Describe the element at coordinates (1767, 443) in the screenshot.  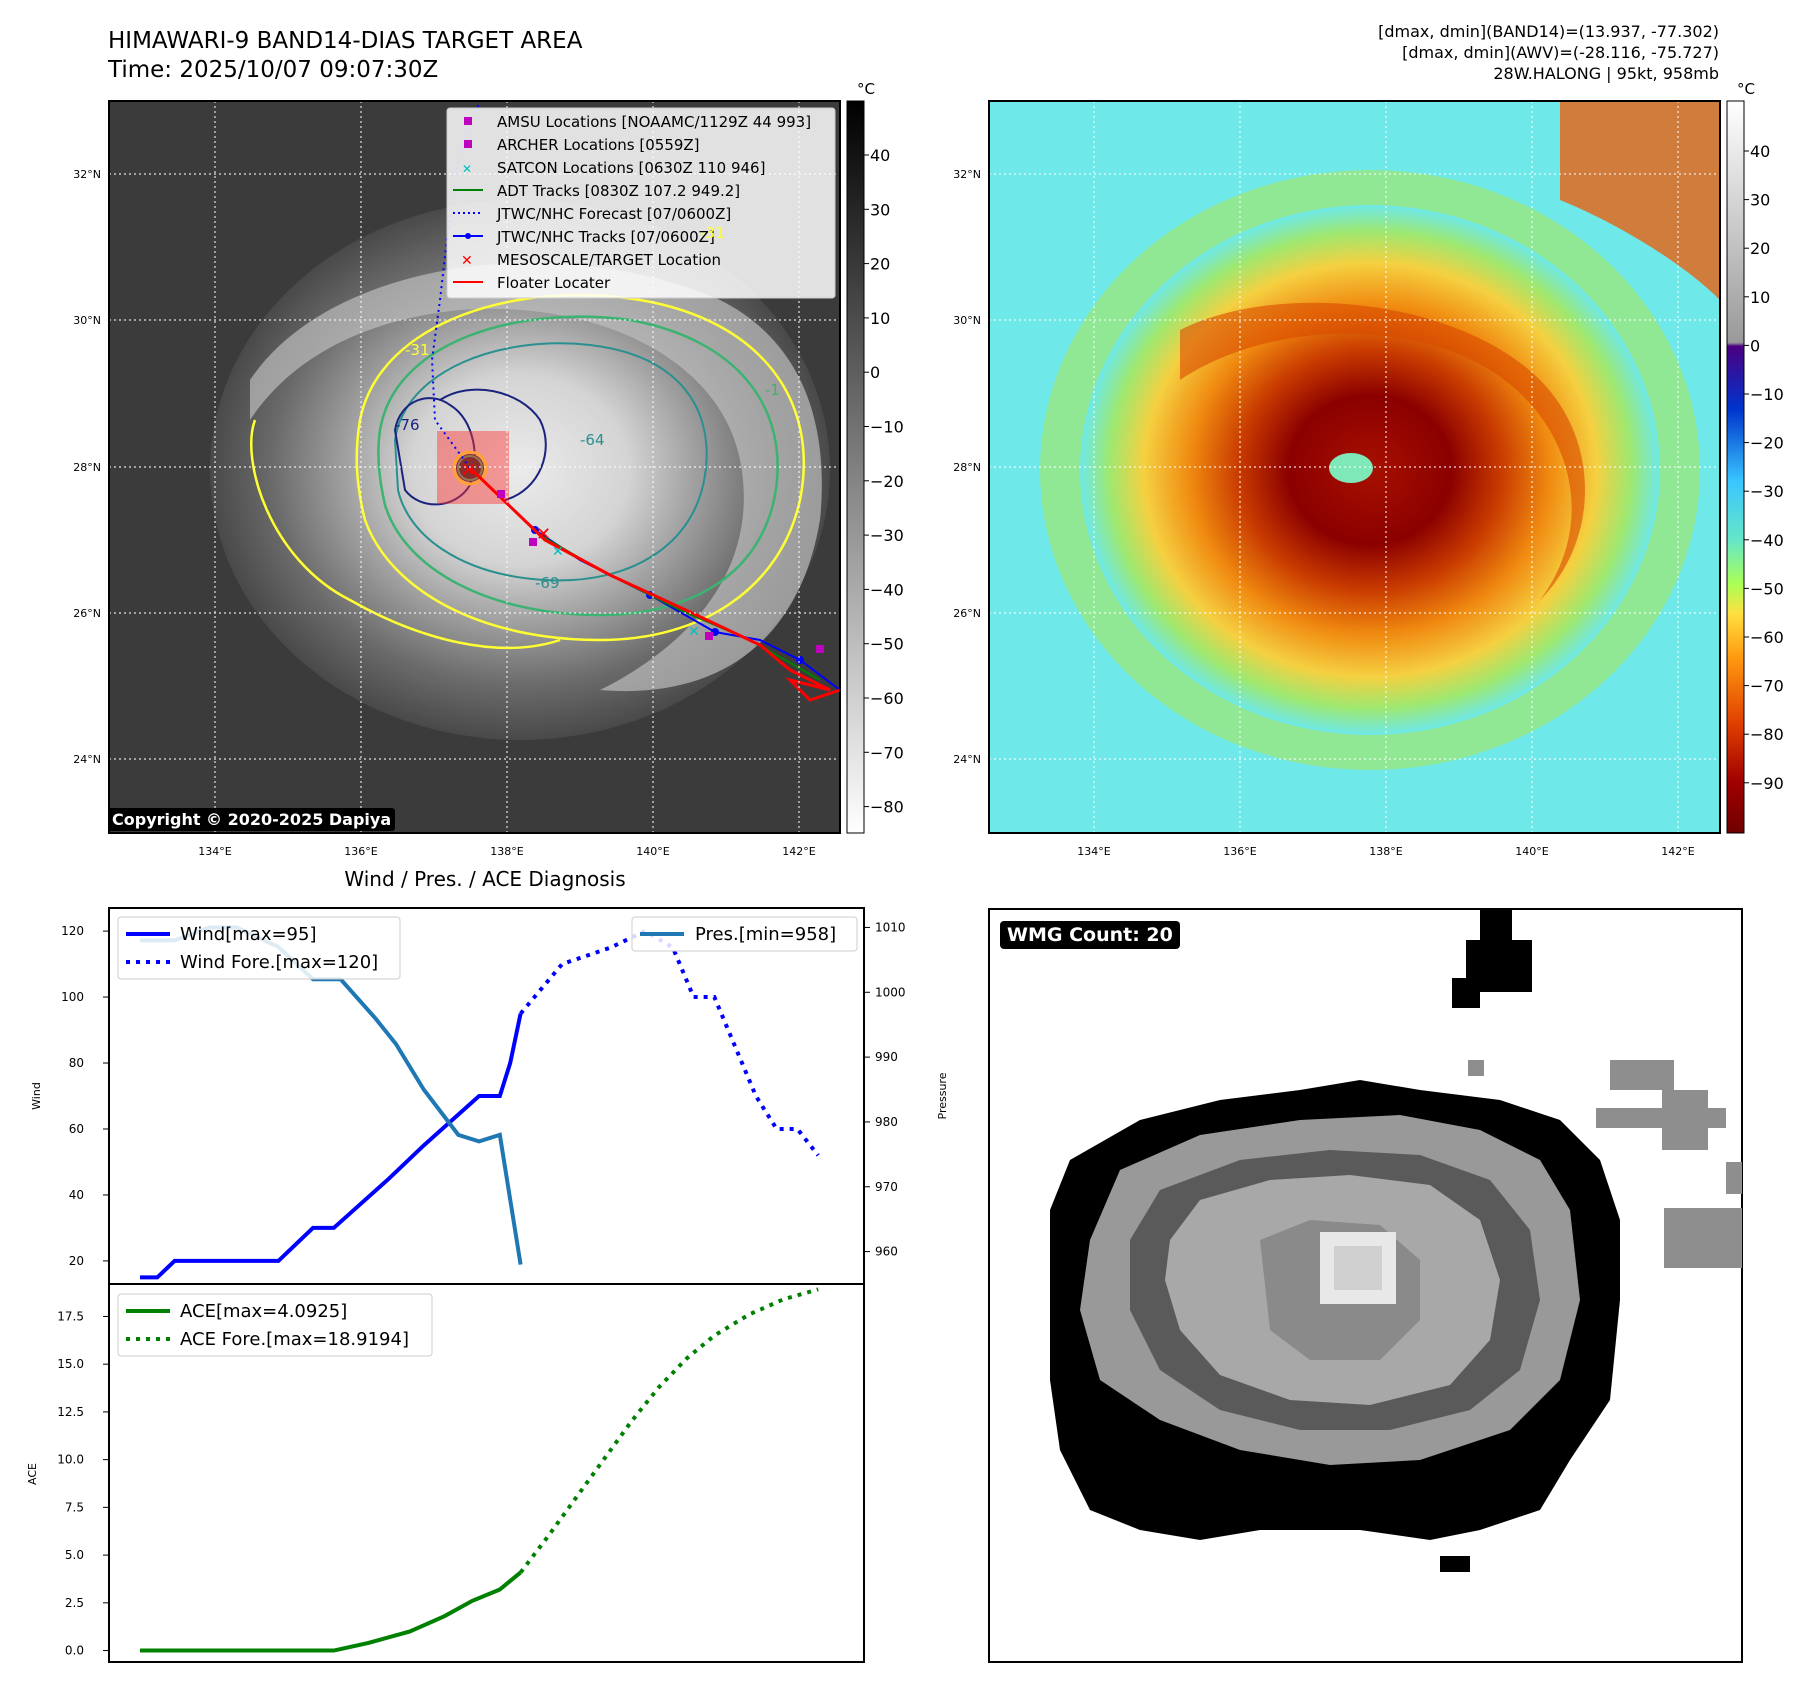
I see `awv-colorbar-tick-label: −20` at that location.